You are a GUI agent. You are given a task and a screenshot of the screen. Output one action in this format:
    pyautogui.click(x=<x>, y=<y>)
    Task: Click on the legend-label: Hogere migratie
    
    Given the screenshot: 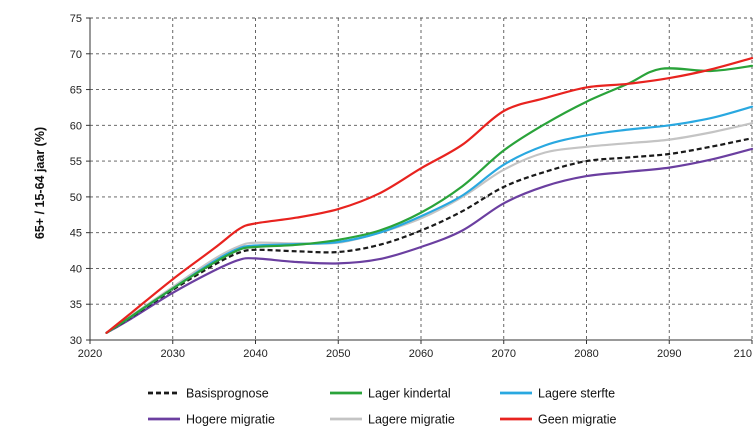 What is the action you would take?
    pyautogui.click(x=230, y=420)
    